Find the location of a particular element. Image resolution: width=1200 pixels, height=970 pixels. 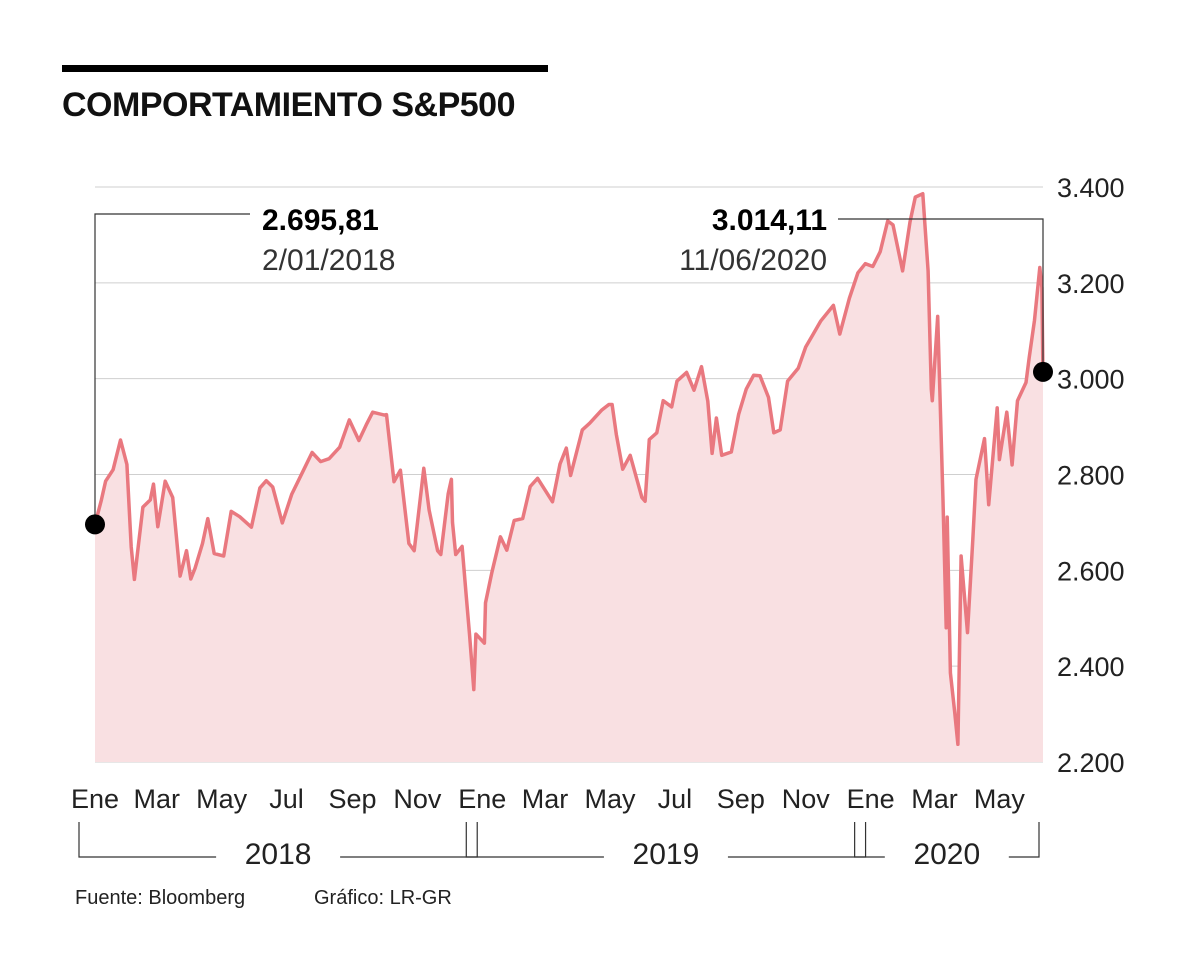

y-tick-label: 2.600 is located at coordinates (1091, 571).